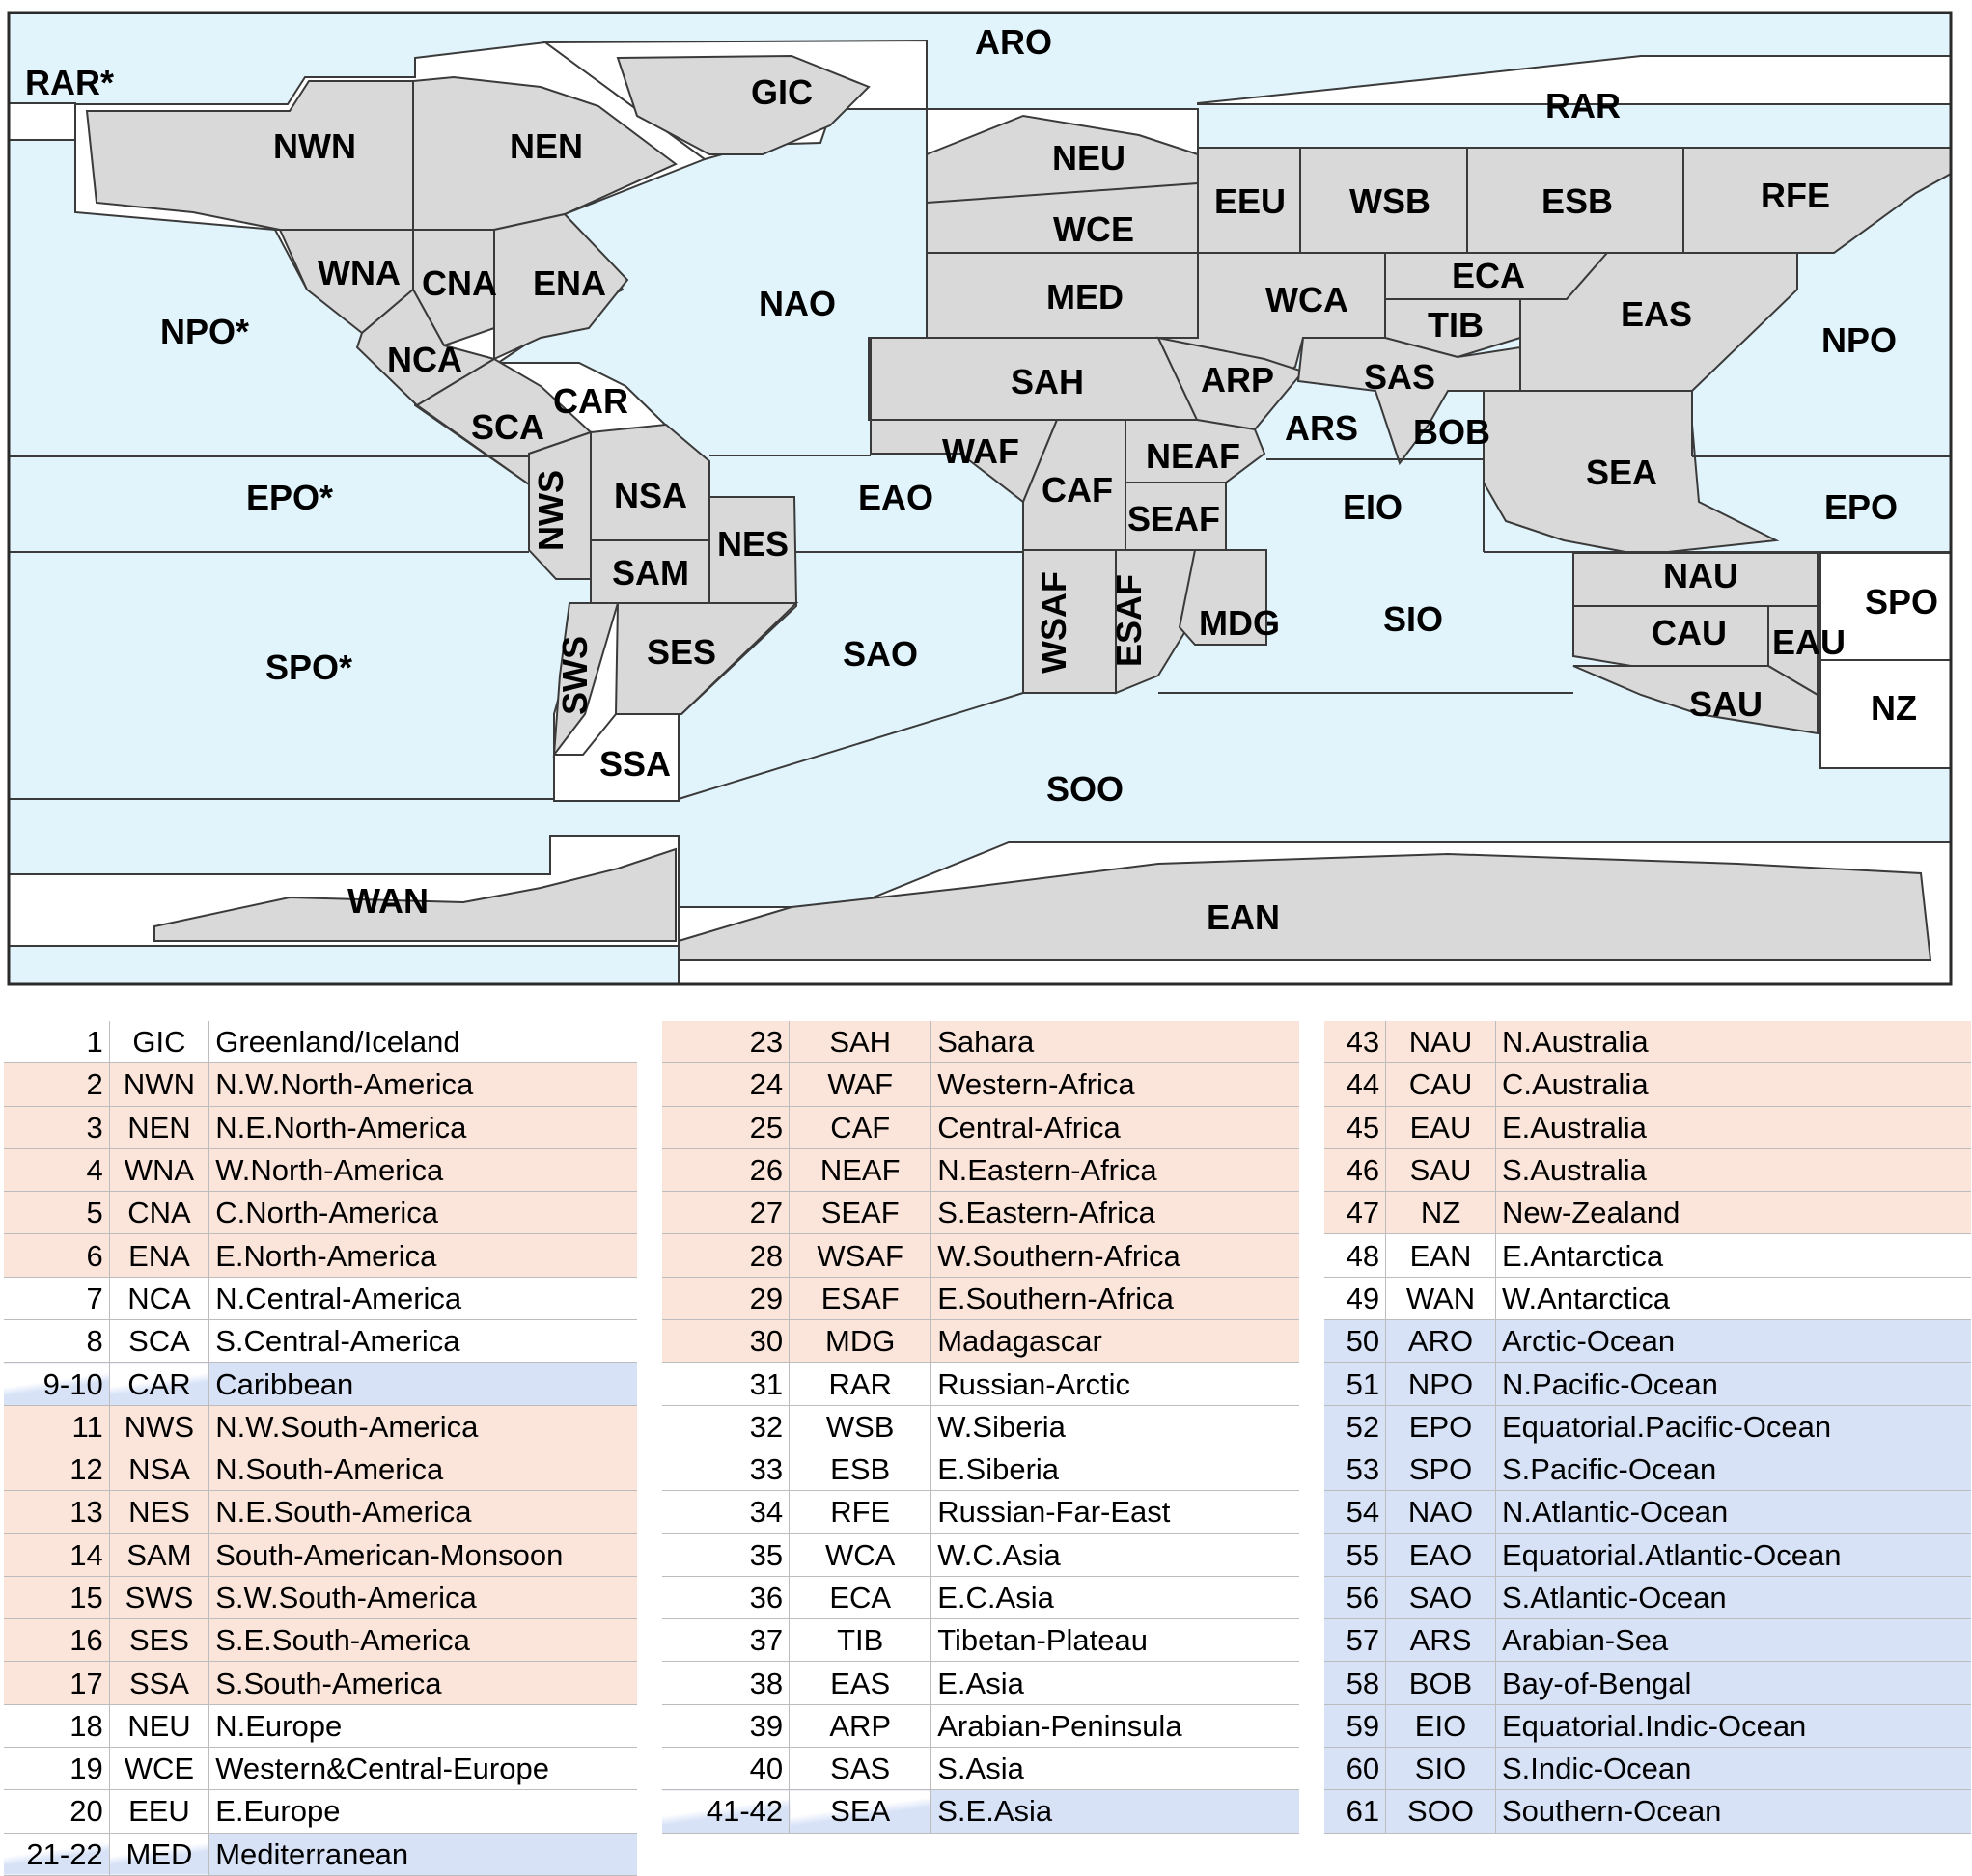 The image size is (1972, 1876). I want to click on table-row: 11 NWS N.W.South-America, so click(320, 1426).